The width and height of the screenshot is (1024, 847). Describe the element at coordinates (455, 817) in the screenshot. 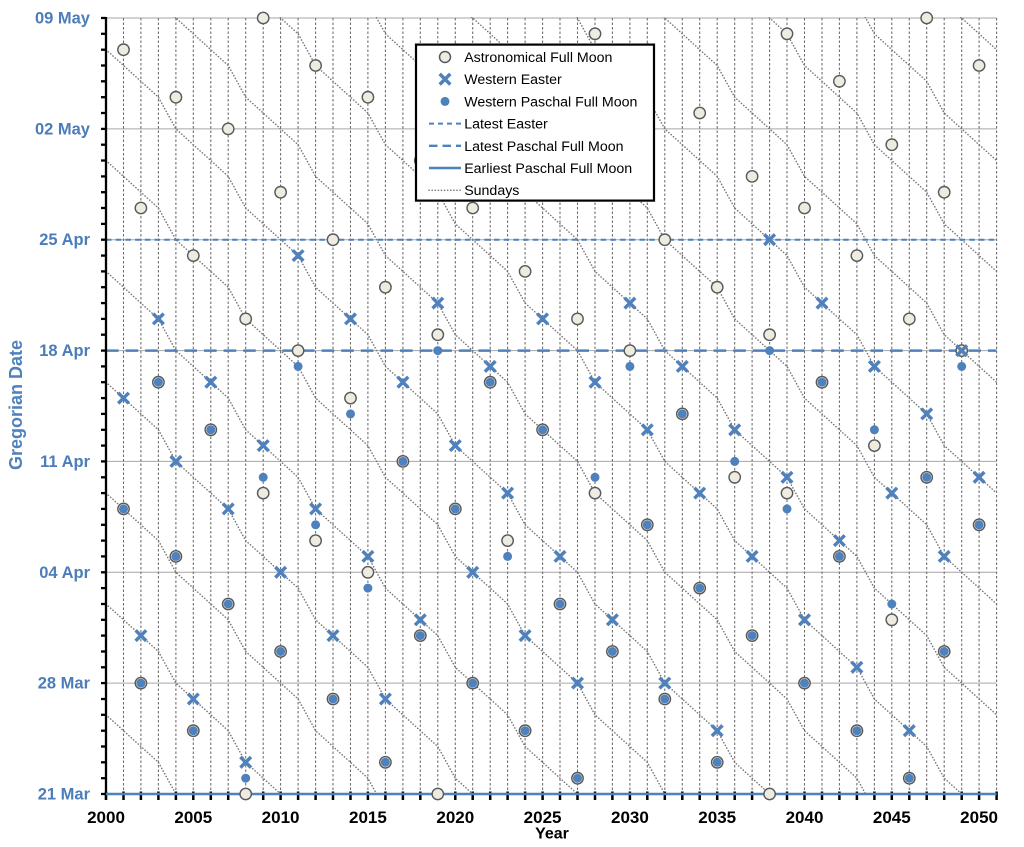

I see `svg-text: 2020` at that location.